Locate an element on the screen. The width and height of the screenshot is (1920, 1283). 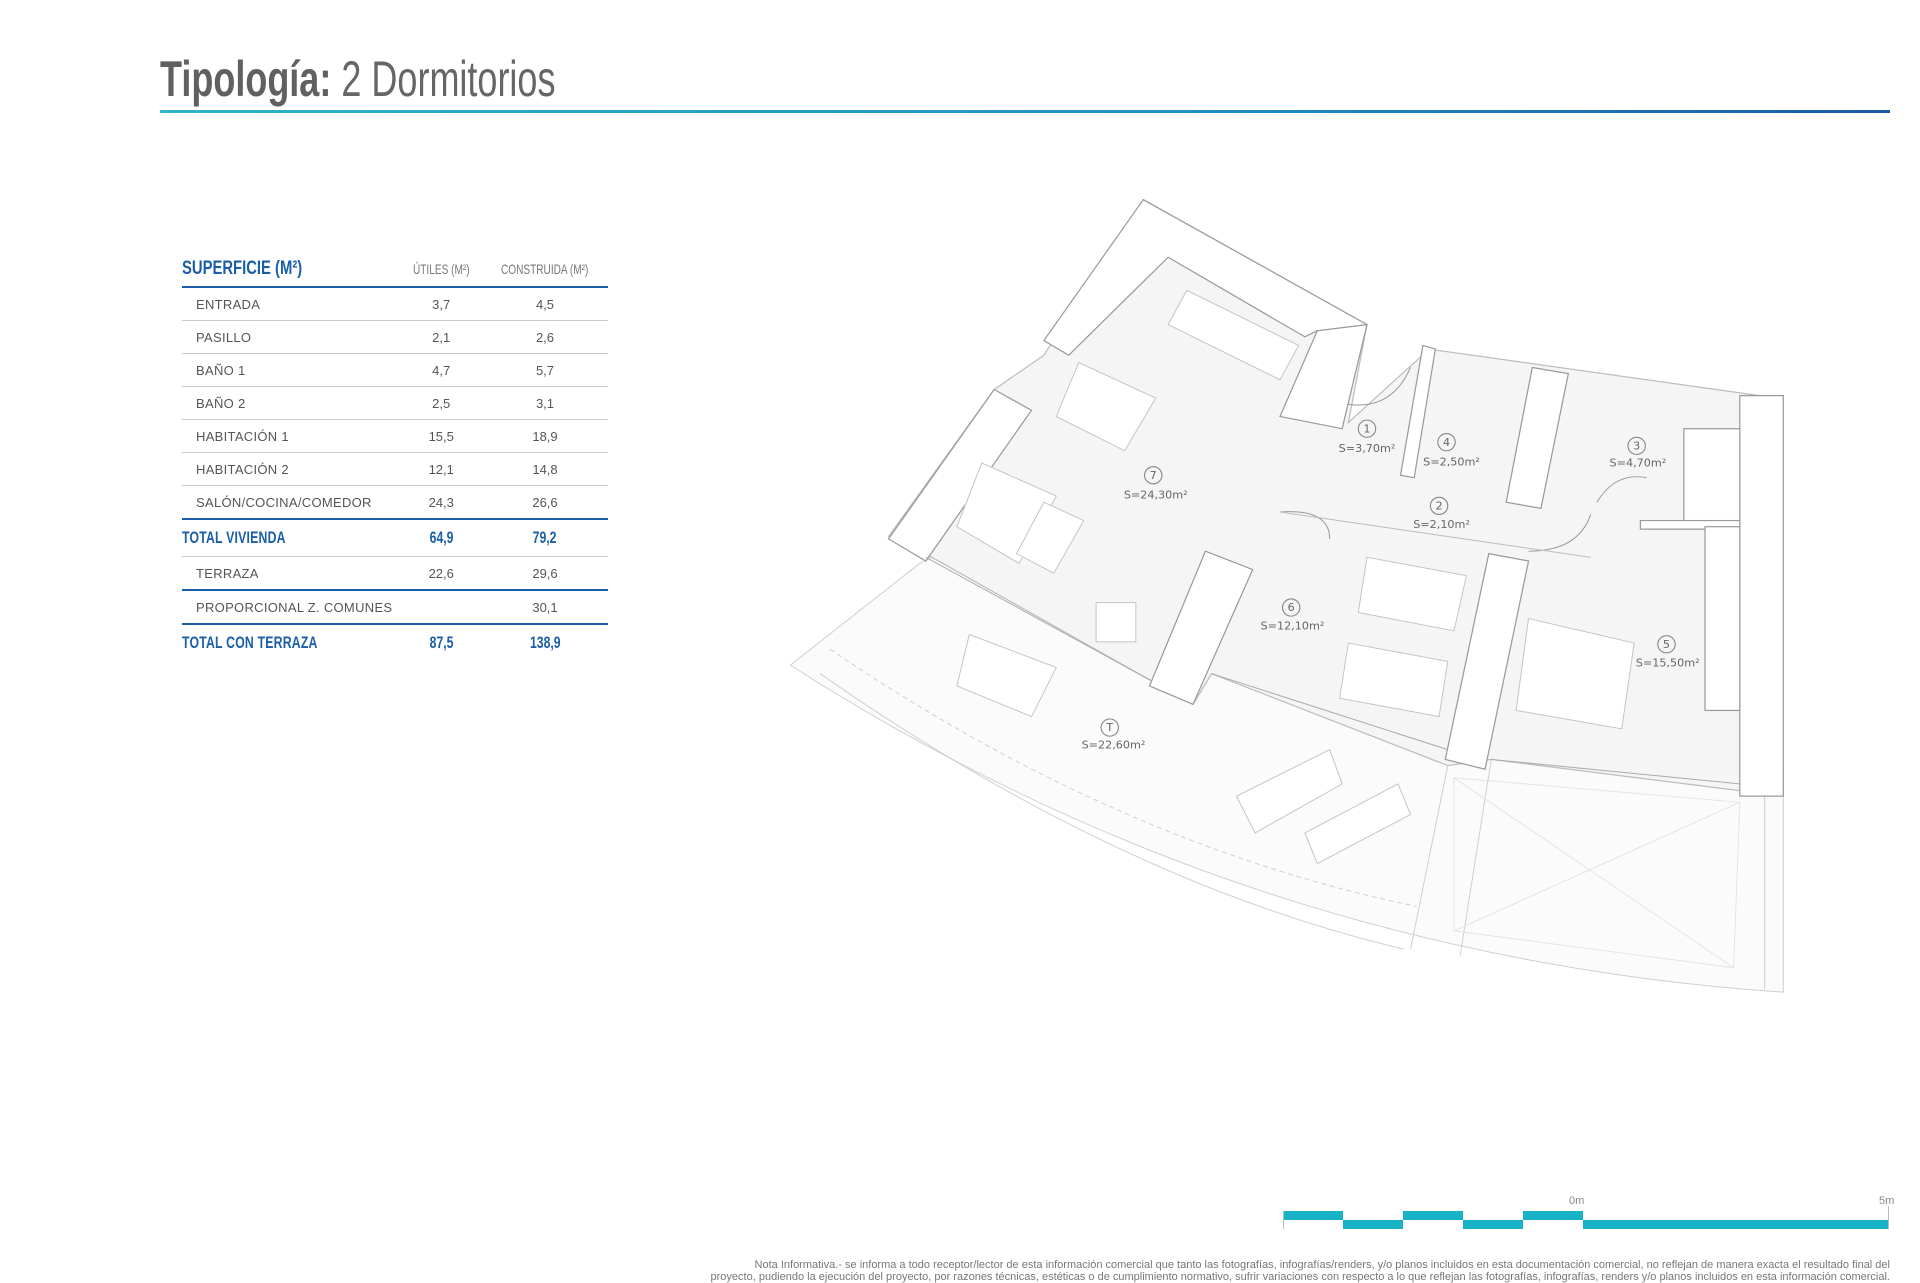
room-id: 7 is located at coordinates (1153, 475).